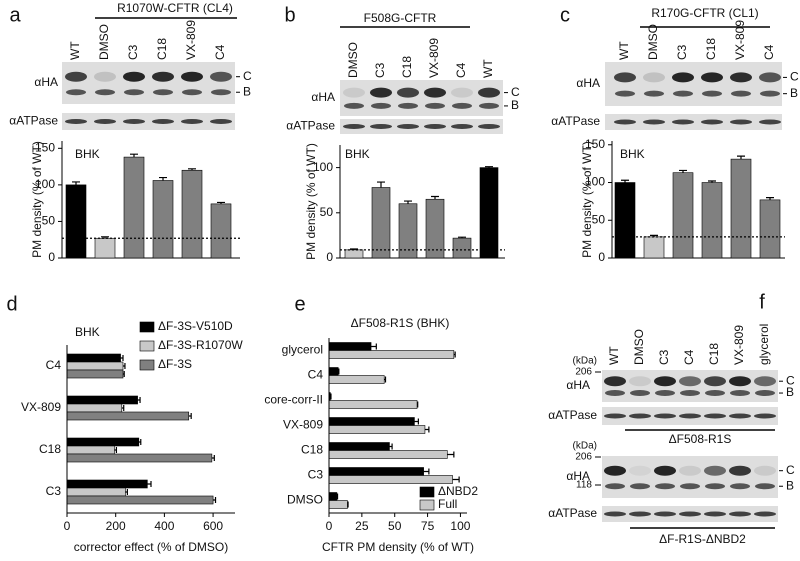 This screenshot has width=800, height=561. I want to click on category-label: C18, so click(312, 450).